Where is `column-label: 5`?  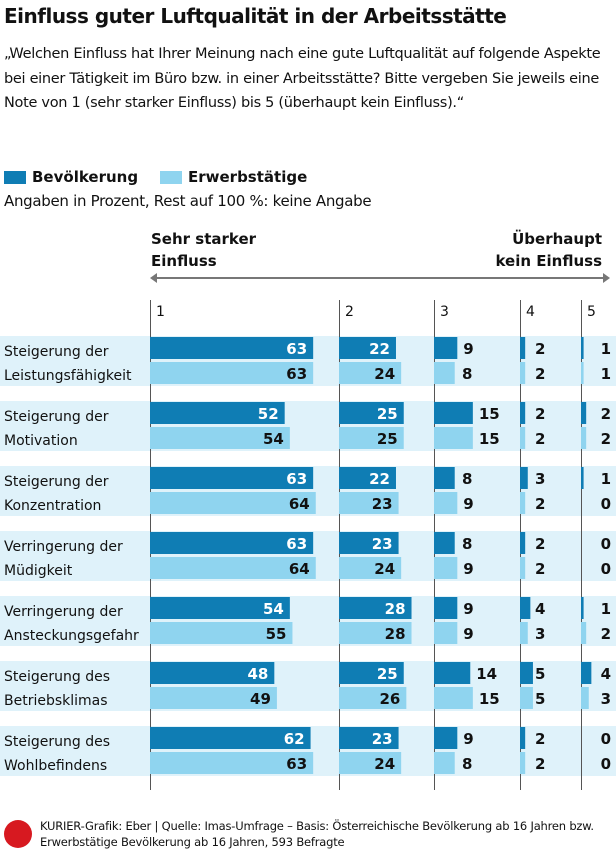 column-label: 5 is located at coordinates (591, 312).